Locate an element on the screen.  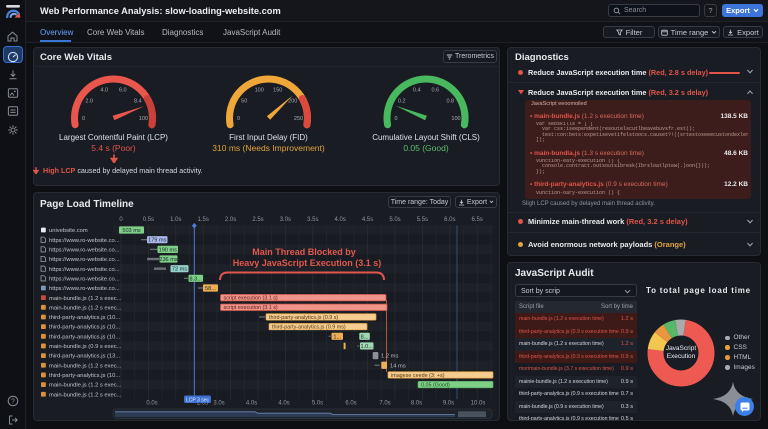
svg-text: 150 is located at coordinates (277, 90).